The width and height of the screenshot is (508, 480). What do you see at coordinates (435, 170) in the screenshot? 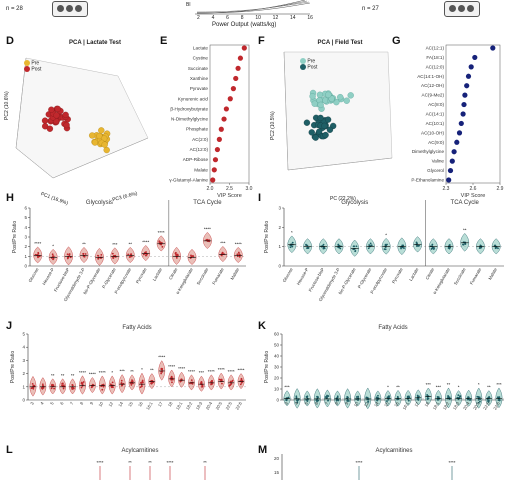
I see `vip-metabolite-label: Glycerol` at bounding box center [435, 170].